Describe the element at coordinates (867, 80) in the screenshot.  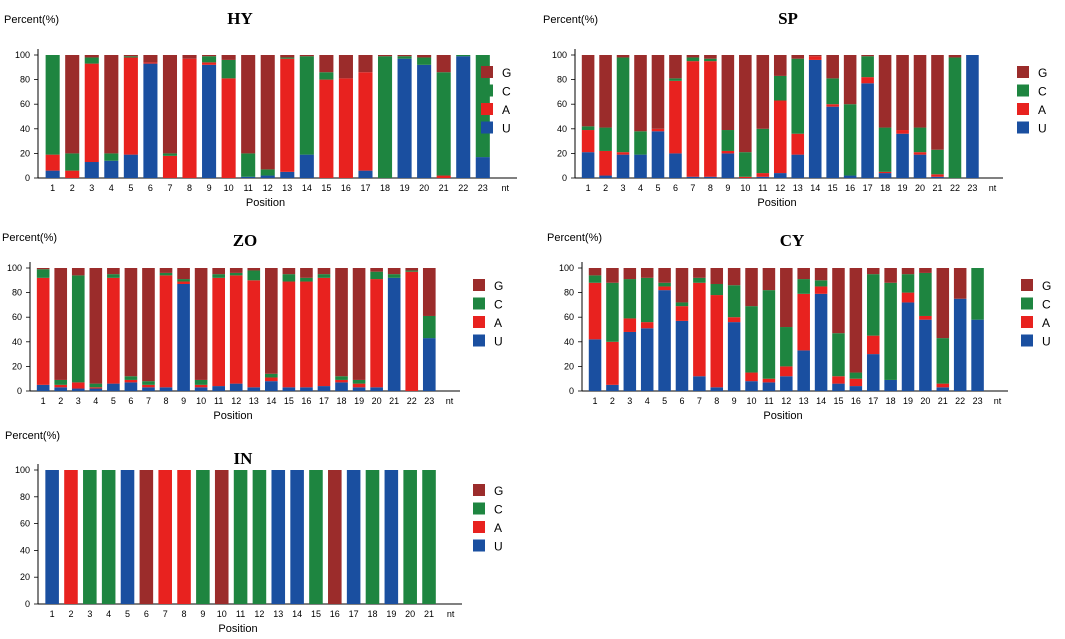
I see `bar-sp-pos17-A` at that location.